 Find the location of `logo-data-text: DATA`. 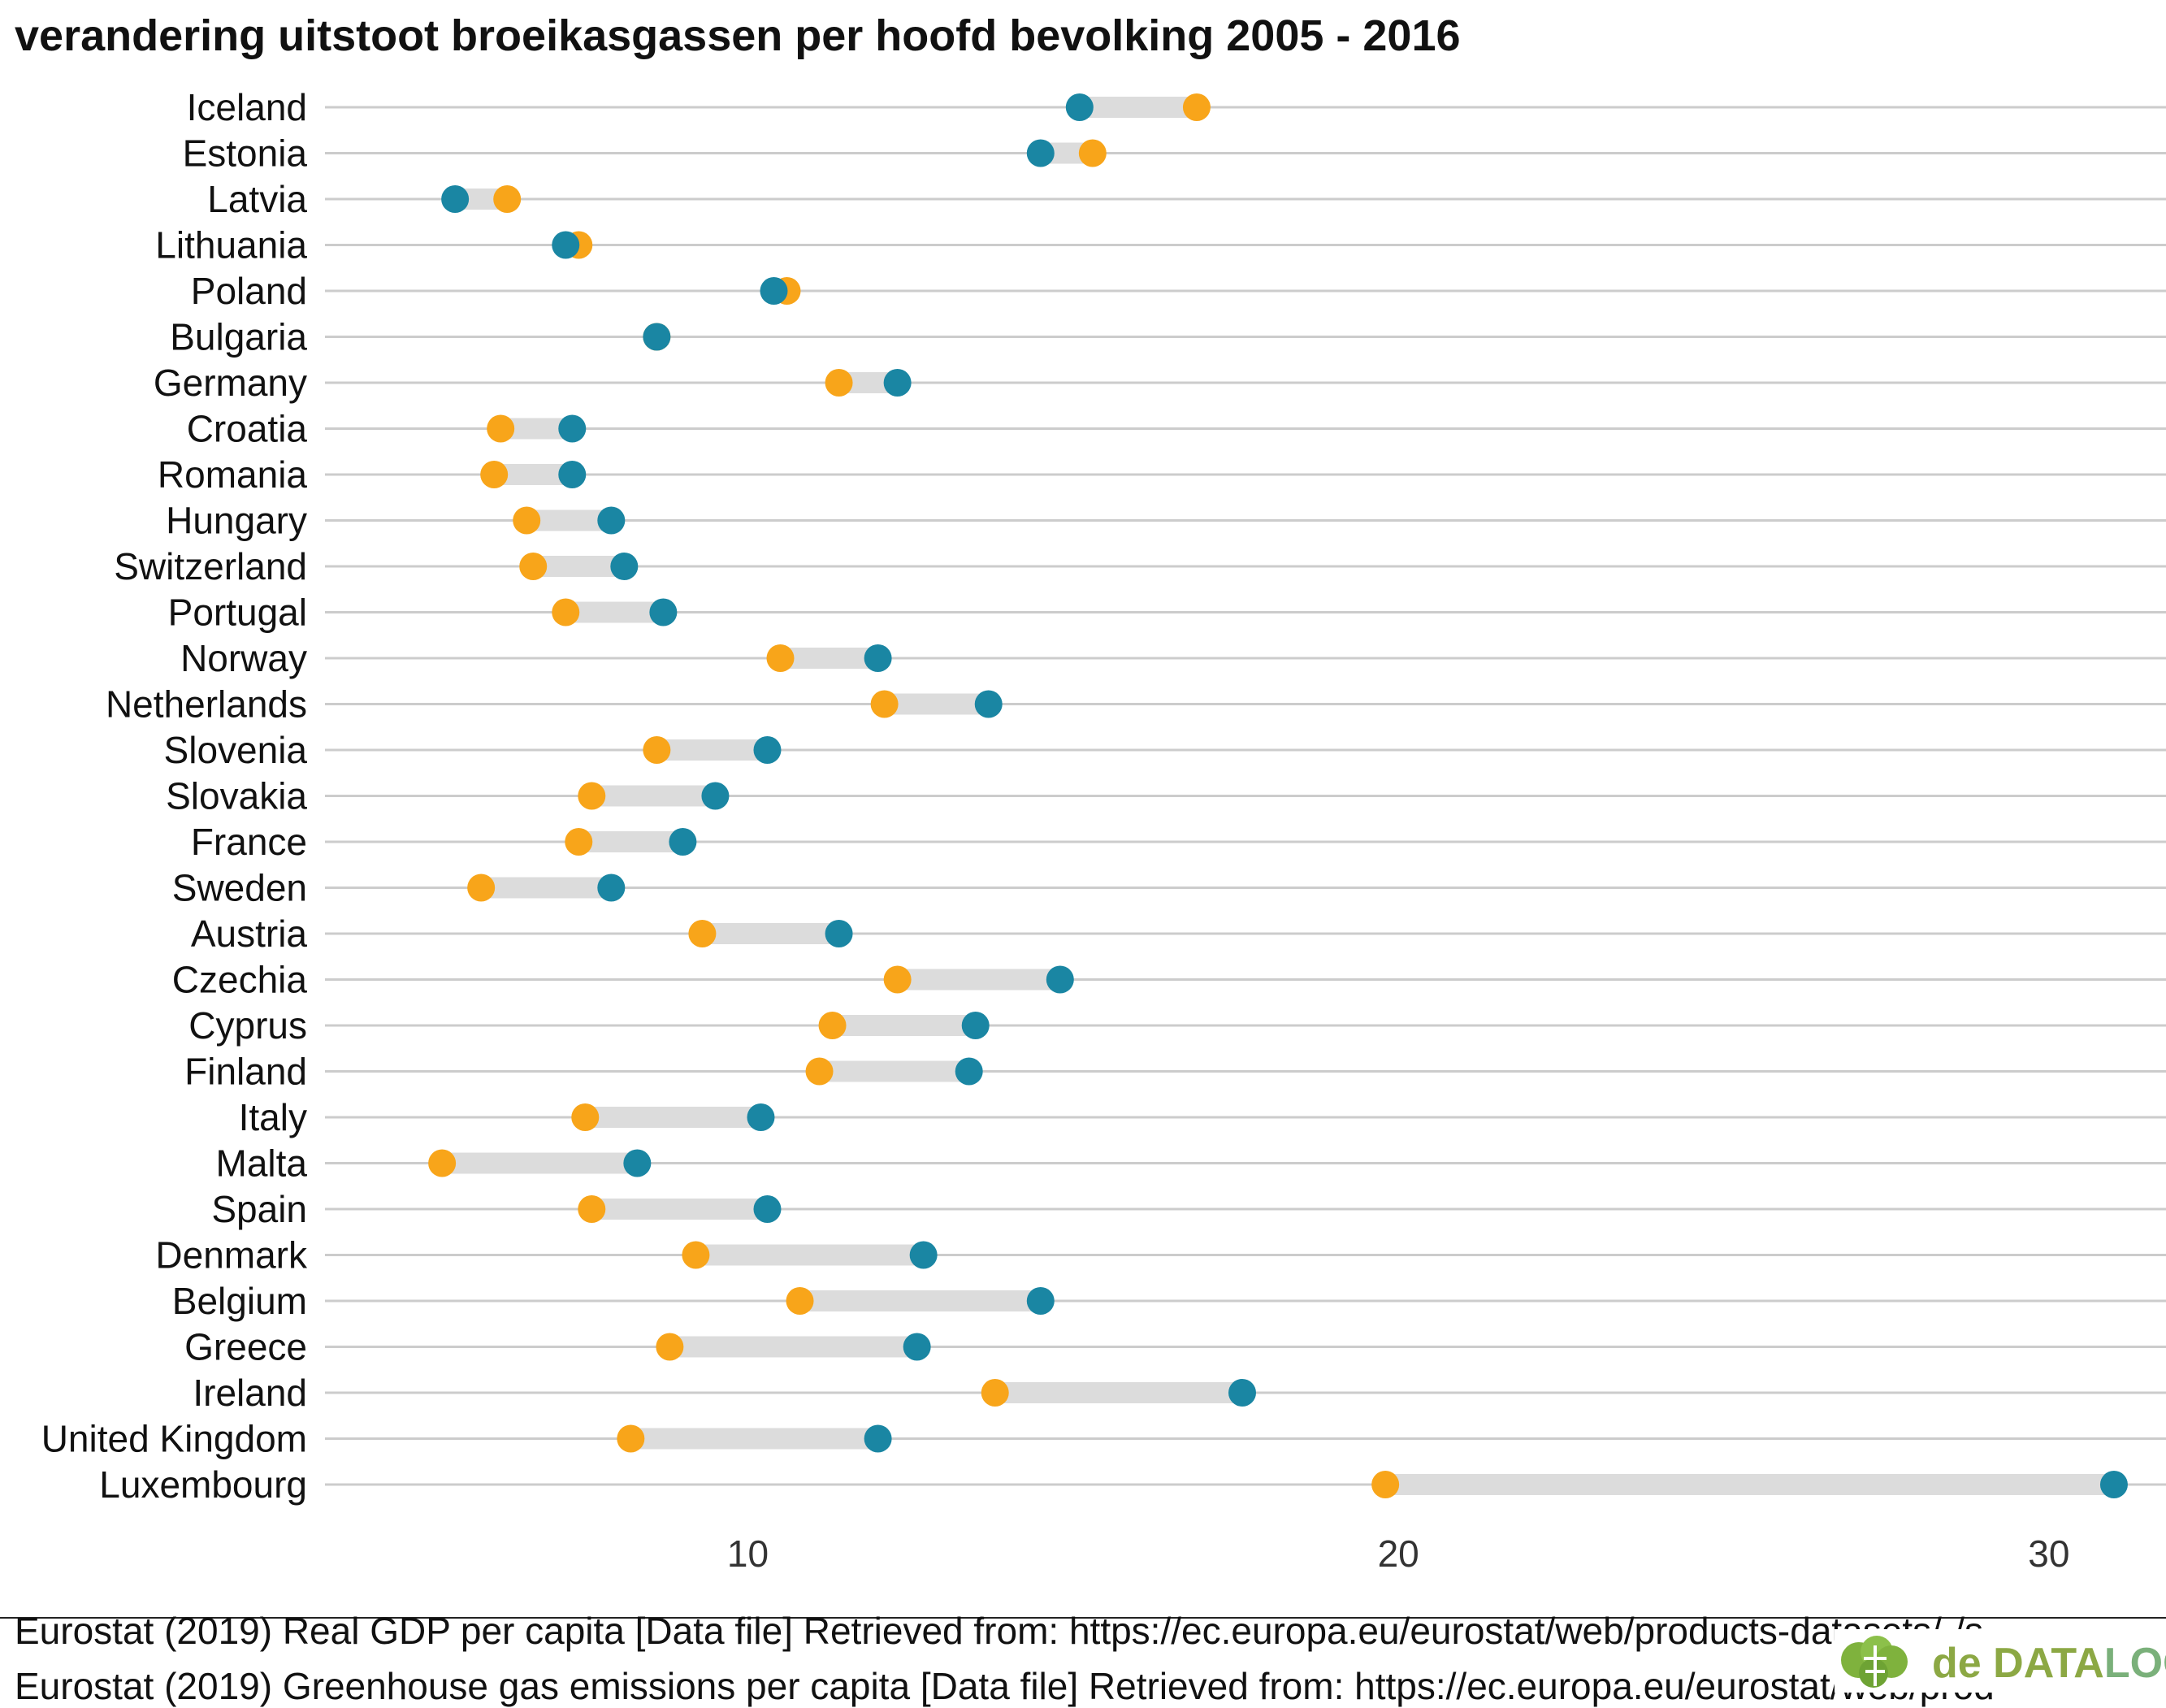

logo-data-text: DATA is located at coordinates (2048, 1663).